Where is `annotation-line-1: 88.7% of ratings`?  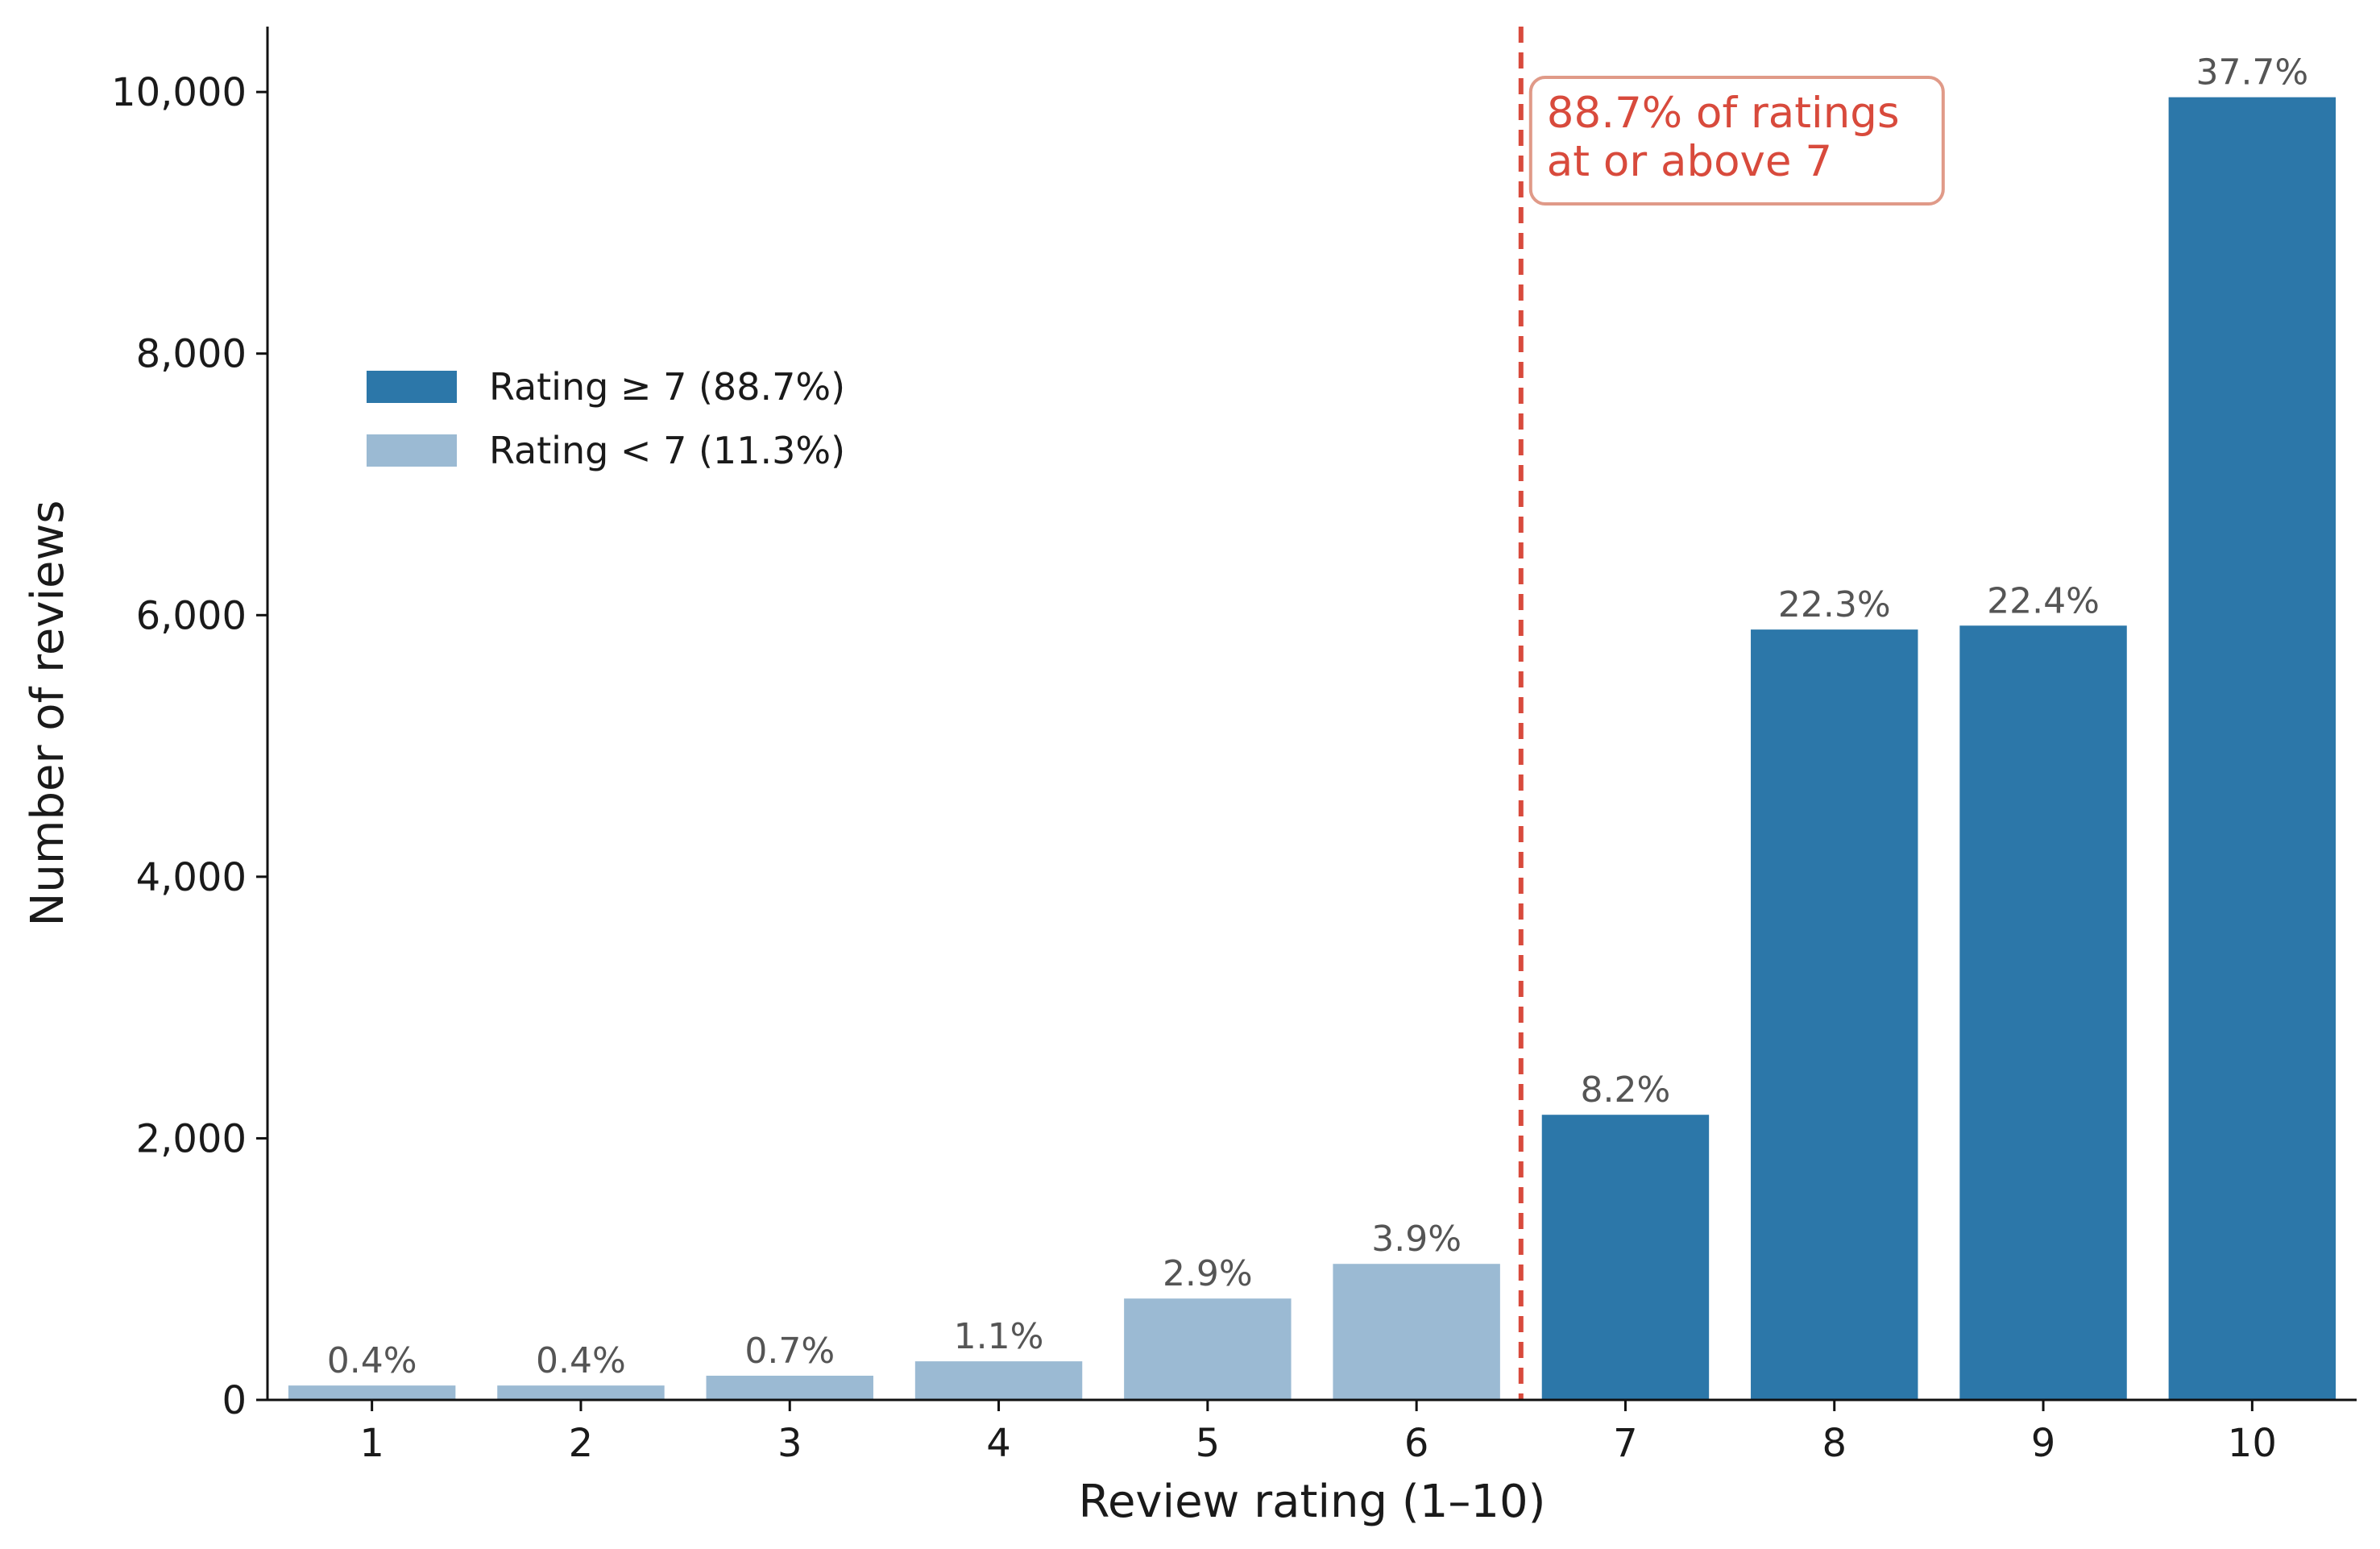
annotation-line-1: 88.7% of ratings is located at coordinates (1723, 114).